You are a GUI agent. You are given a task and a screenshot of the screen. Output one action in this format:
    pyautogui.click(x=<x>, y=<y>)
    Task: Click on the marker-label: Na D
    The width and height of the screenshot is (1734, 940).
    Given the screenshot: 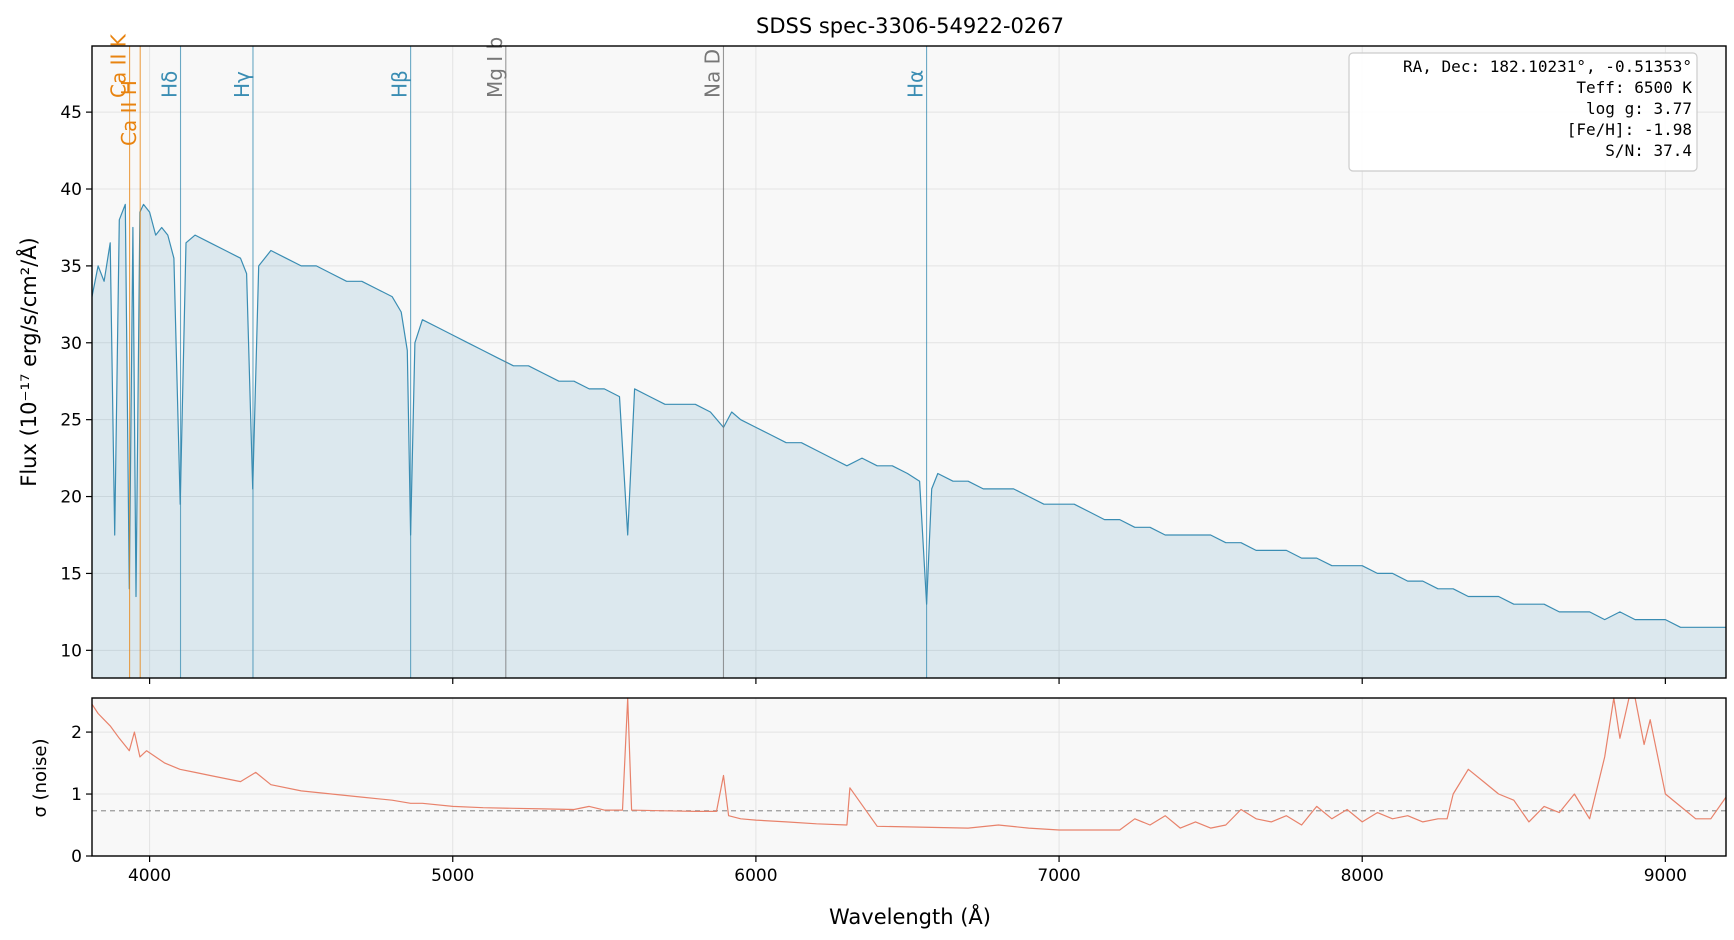 What is the action you would take?
    pyautogui.click(x=712, y=73)
    